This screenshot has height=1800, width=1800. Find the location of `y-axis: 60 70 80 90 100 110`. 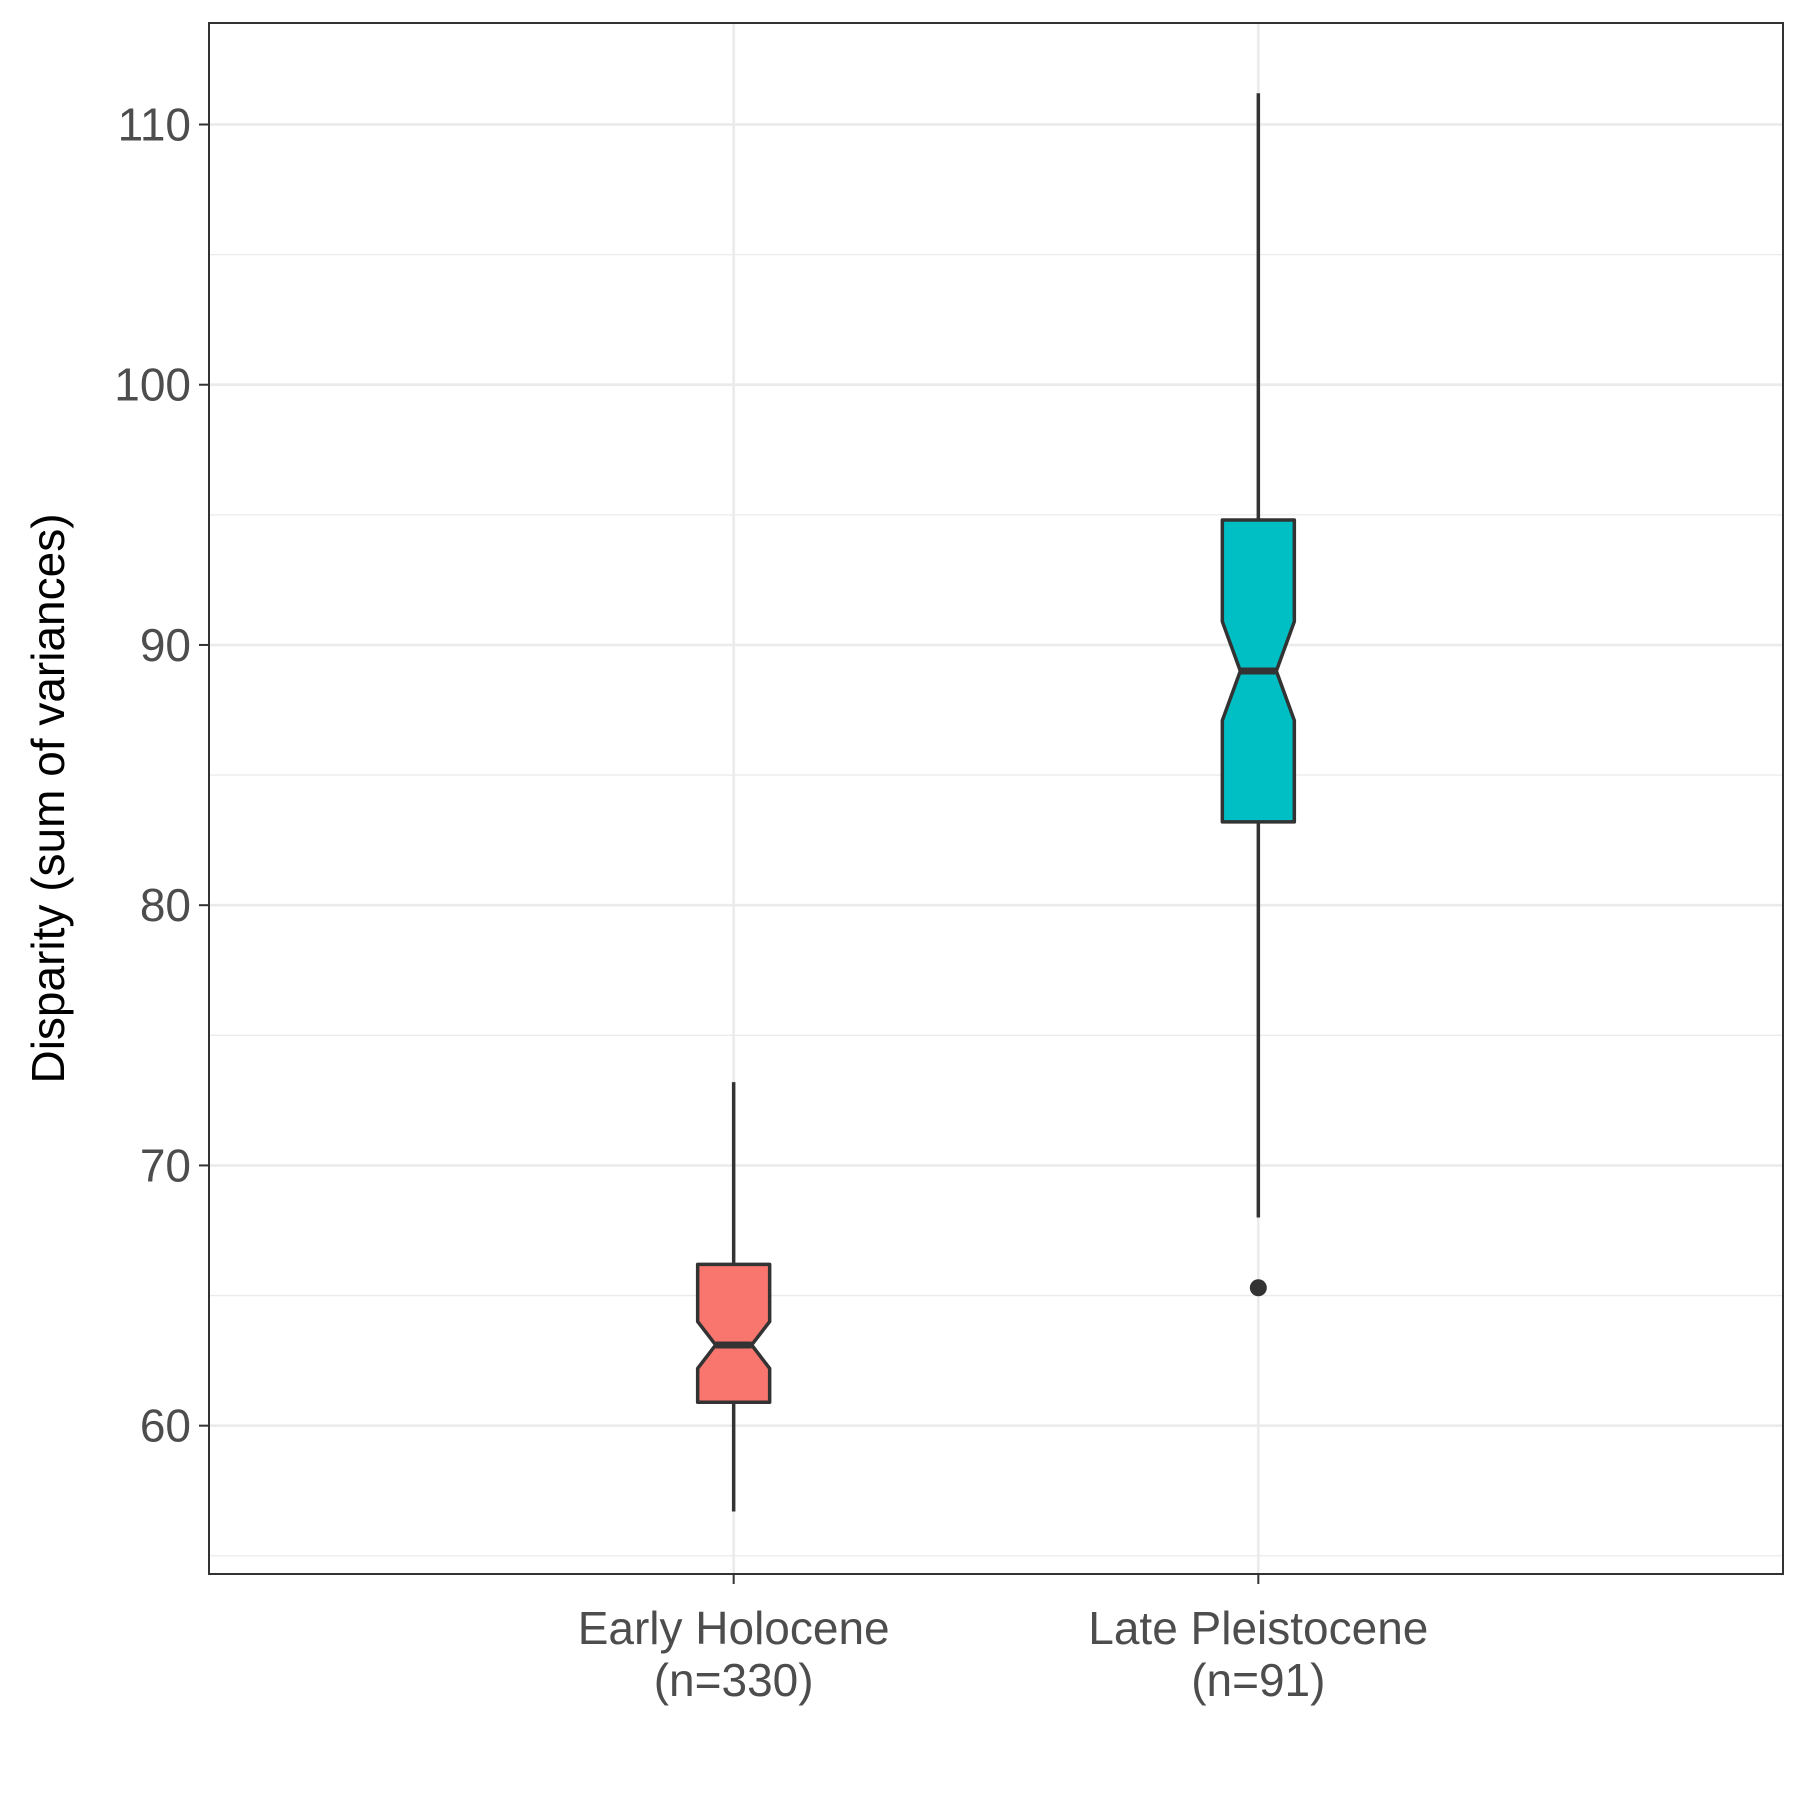

y-axis: 60 70 80 90 100 110 is located at coordinates (161, 775).